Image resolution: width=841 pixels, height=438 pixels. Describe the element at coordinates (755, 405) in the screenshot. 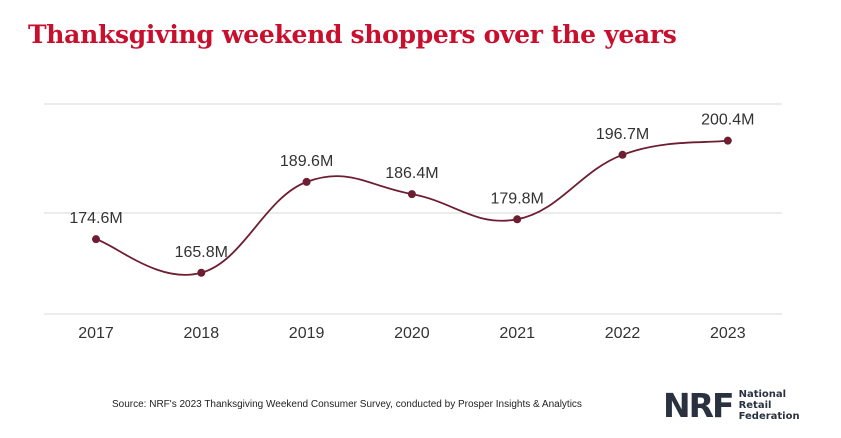

I see `logo-line-2: Retail` at that location.